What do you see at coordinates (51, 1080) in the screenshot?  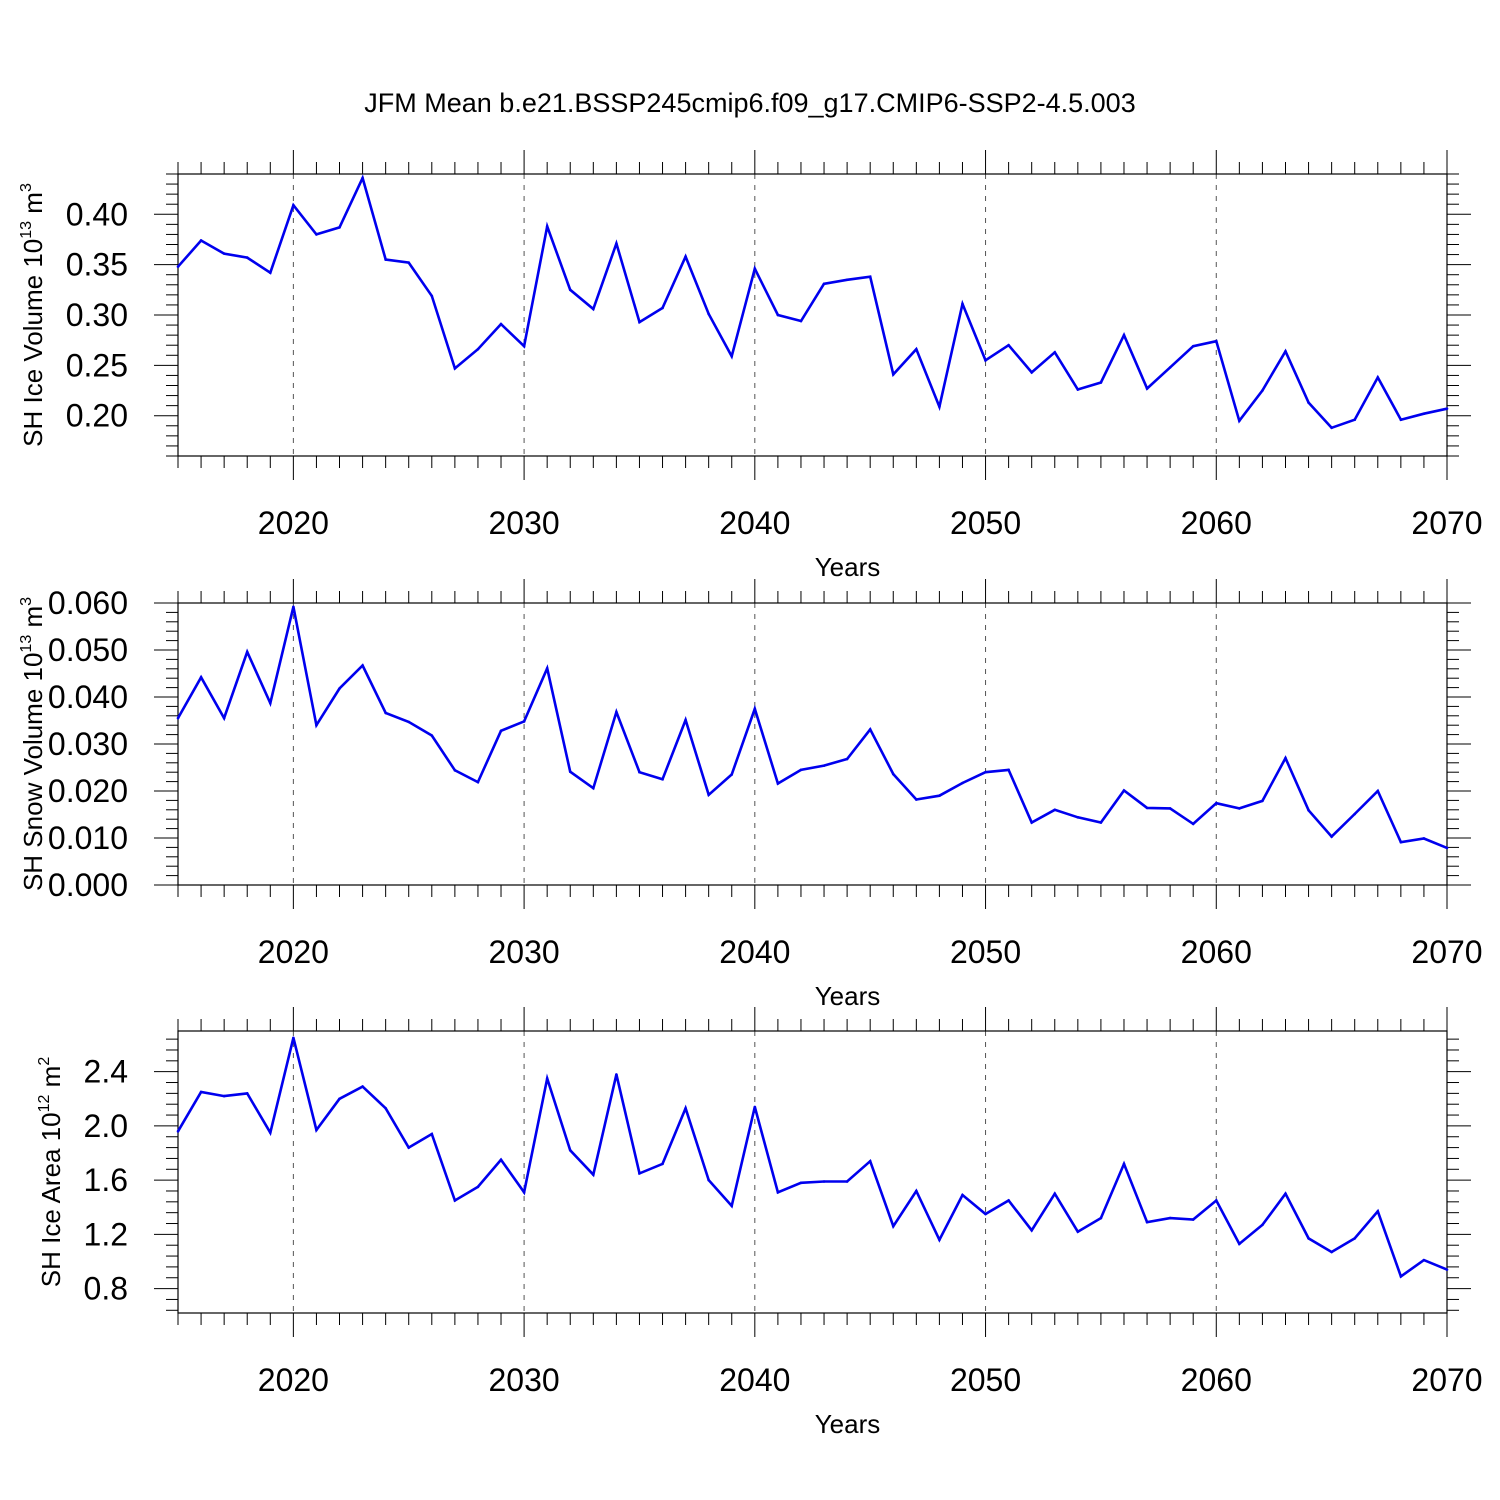 I see `y-axis-label-text: m` at bounding box center [51, 1080].